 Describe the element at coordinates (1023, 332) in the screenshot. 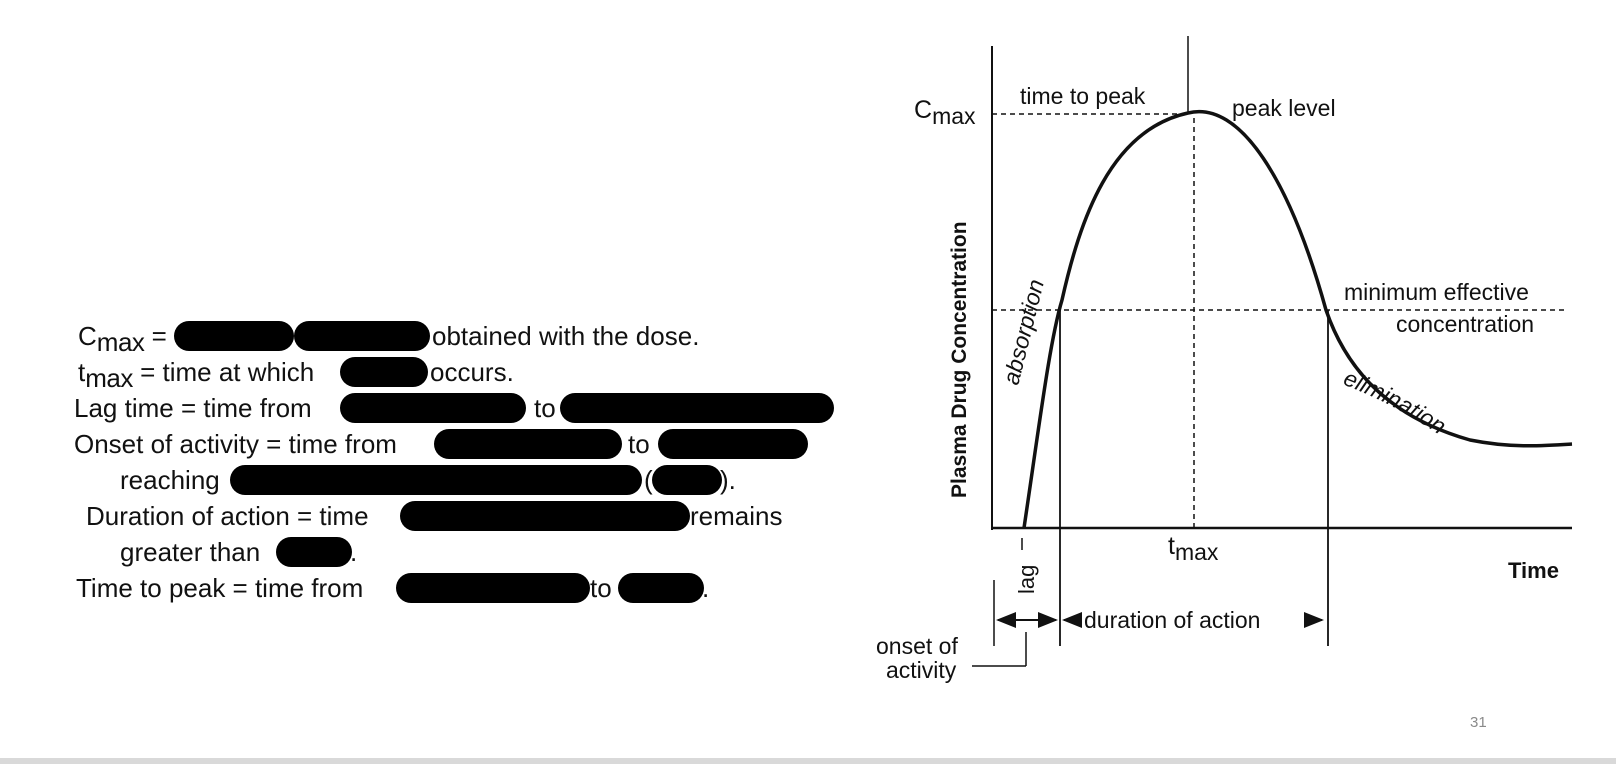

I see `absorption-label: absorption` at that location.